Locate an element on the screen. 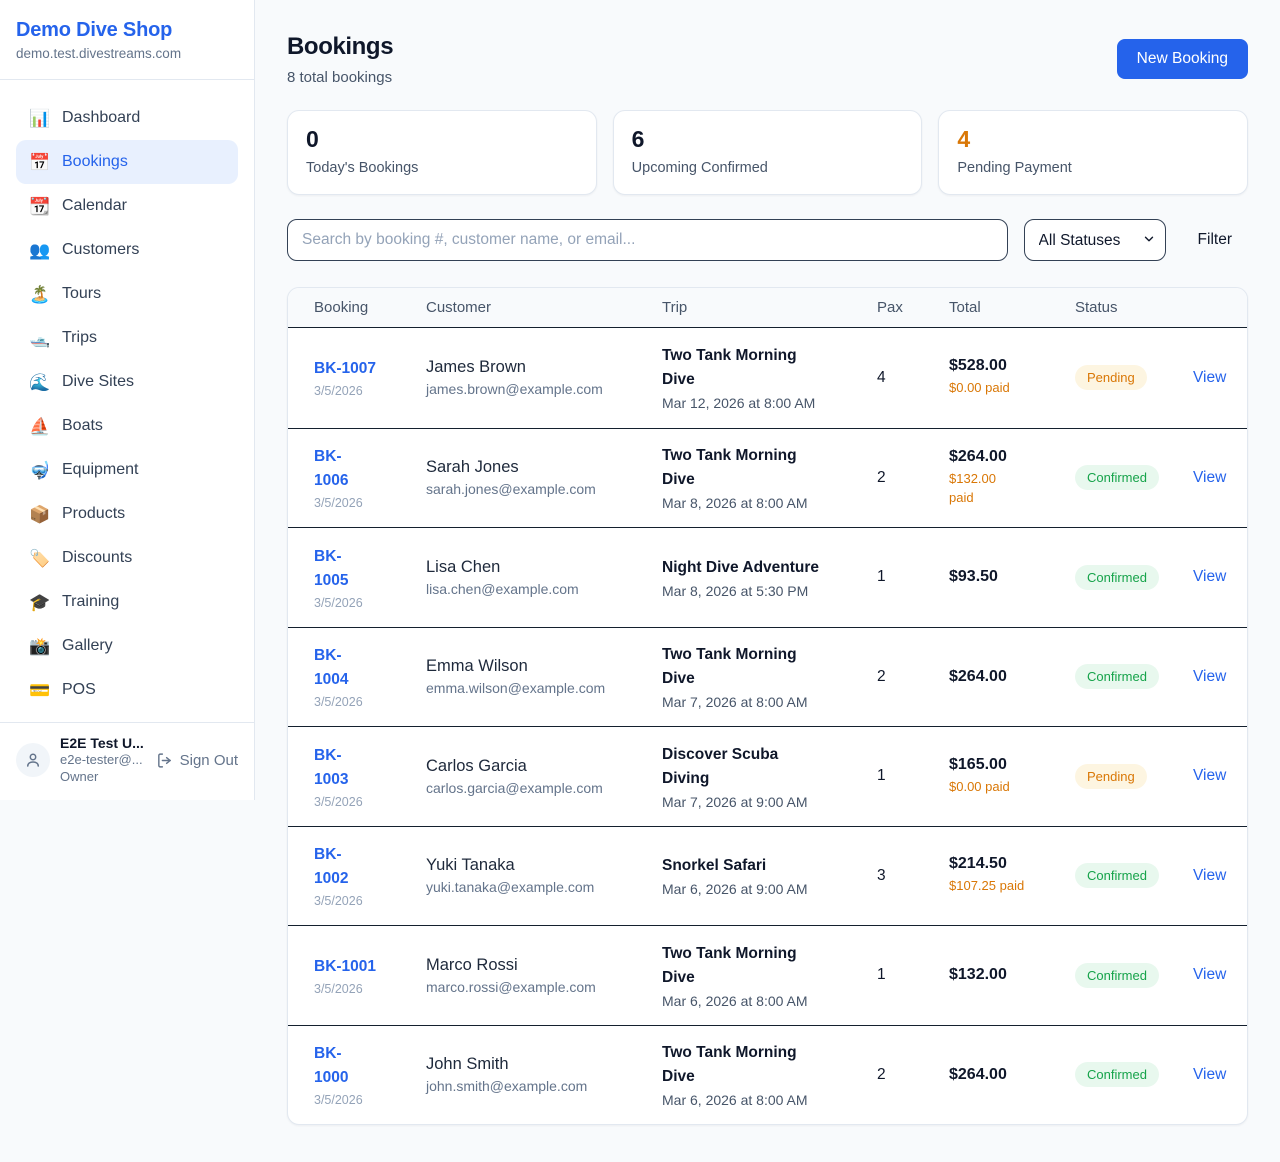 The width and height of the screenshot is (1280, 1162). sidebar-item-trips: 🛥️ Trips is located at coordinates (127, 338).